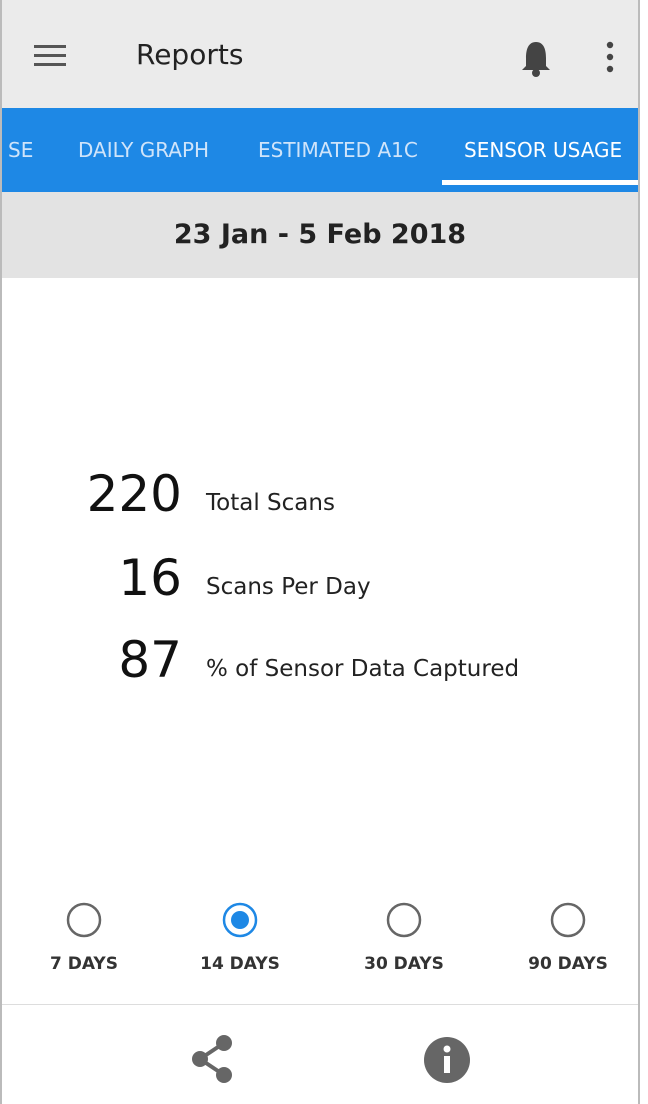 The image size is (648, 1104). Describe the element at coordinates (150, 578) in the screenshot. I see `stat-value: 16` at that location.